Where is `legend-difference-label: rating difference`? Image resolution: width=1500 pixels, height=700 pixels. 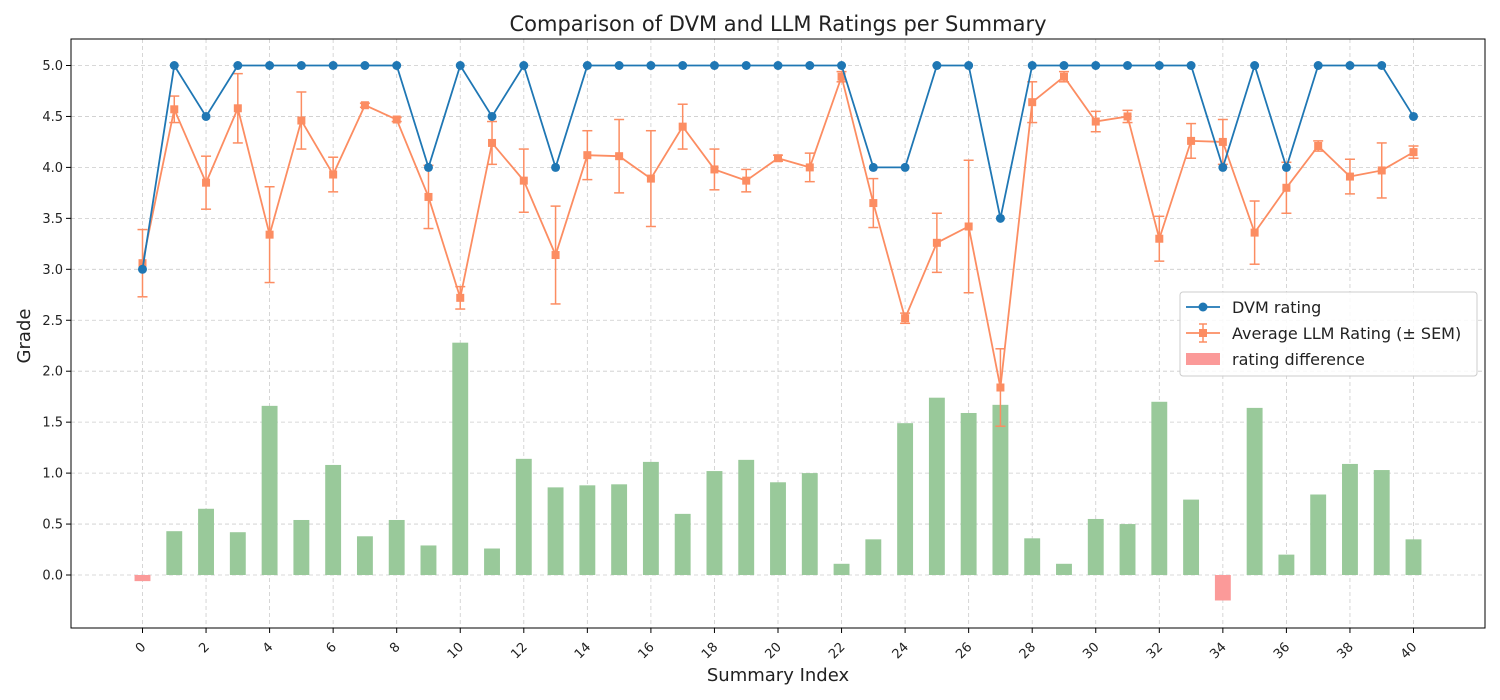 legend-difference-label: rating difference is located at coordinates (1298, 359).